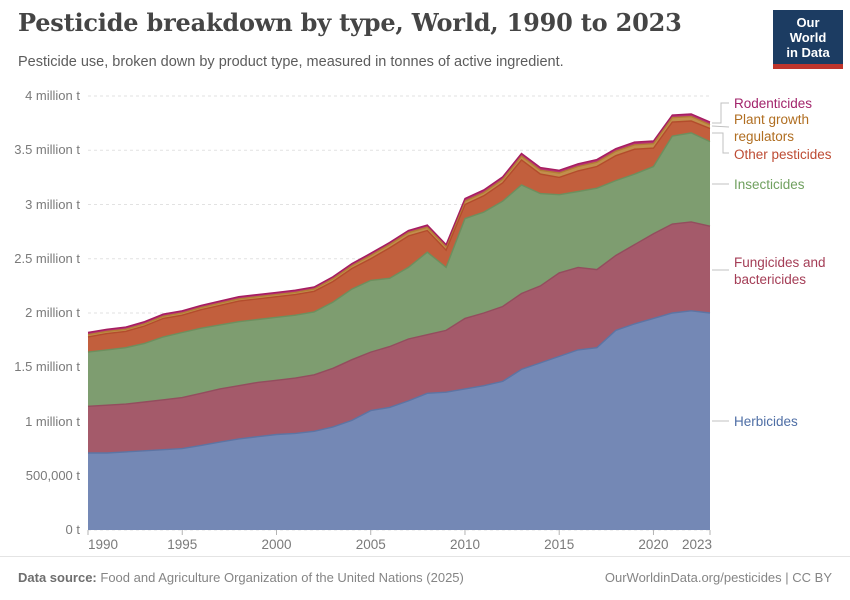 This screenshot has width=850, height=600. What do you see at coordinates (182, 544) in the screenshot?
I see `x-axis-label: 1995` at bounding box center [182, 544].